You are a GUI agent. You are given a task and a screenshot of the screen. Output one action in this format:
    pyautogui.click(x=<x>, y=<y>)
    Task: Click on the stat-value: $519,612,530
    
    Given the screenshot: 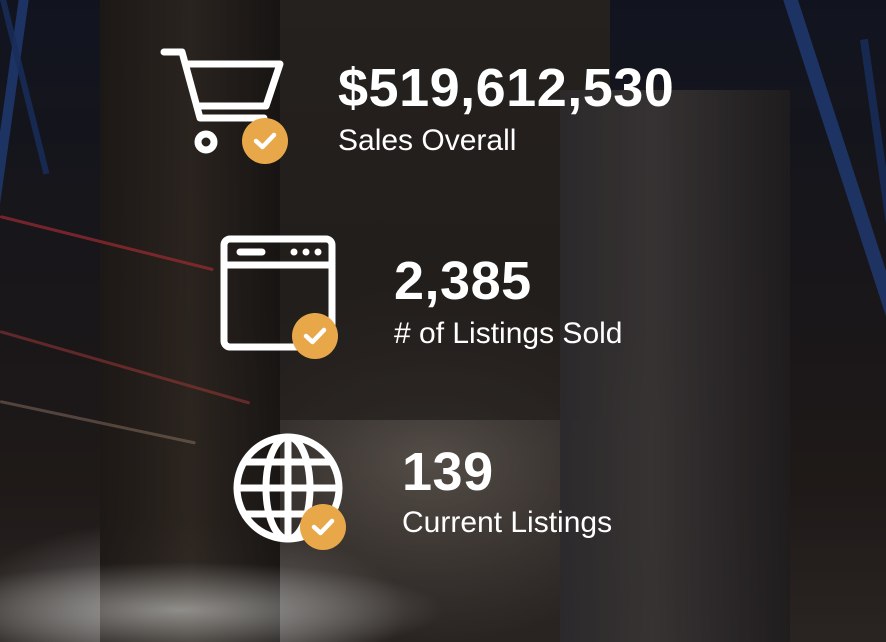 What is the action you would take?
    pyautogui.click(x=506, y=88)
    